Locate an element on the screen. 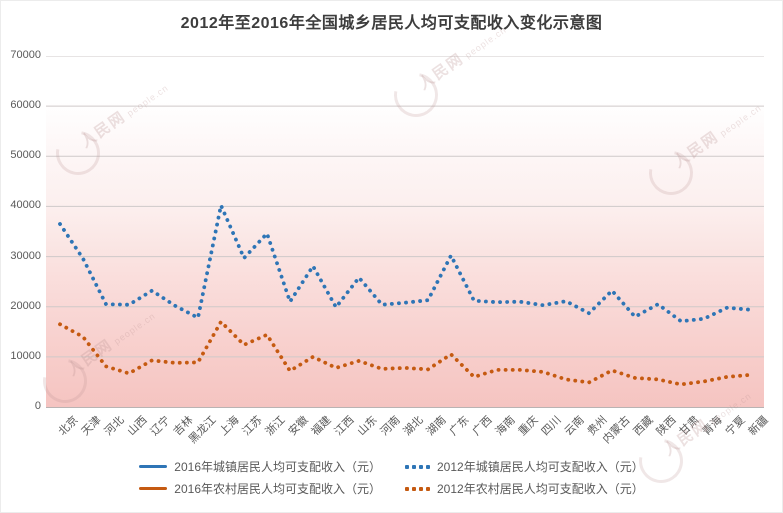 The image size is (783, 513). series-line-rural-2012 is located at coordinates (405, 353).